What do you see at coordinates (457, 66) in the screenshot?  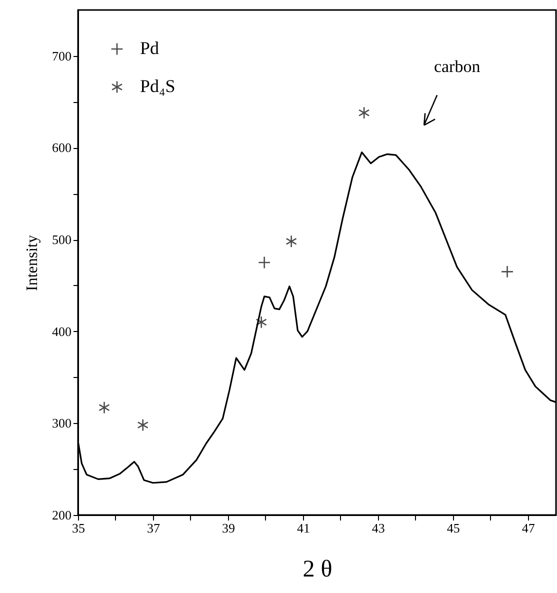 I see `annotation: carbon` at bounding box center [457, 66].